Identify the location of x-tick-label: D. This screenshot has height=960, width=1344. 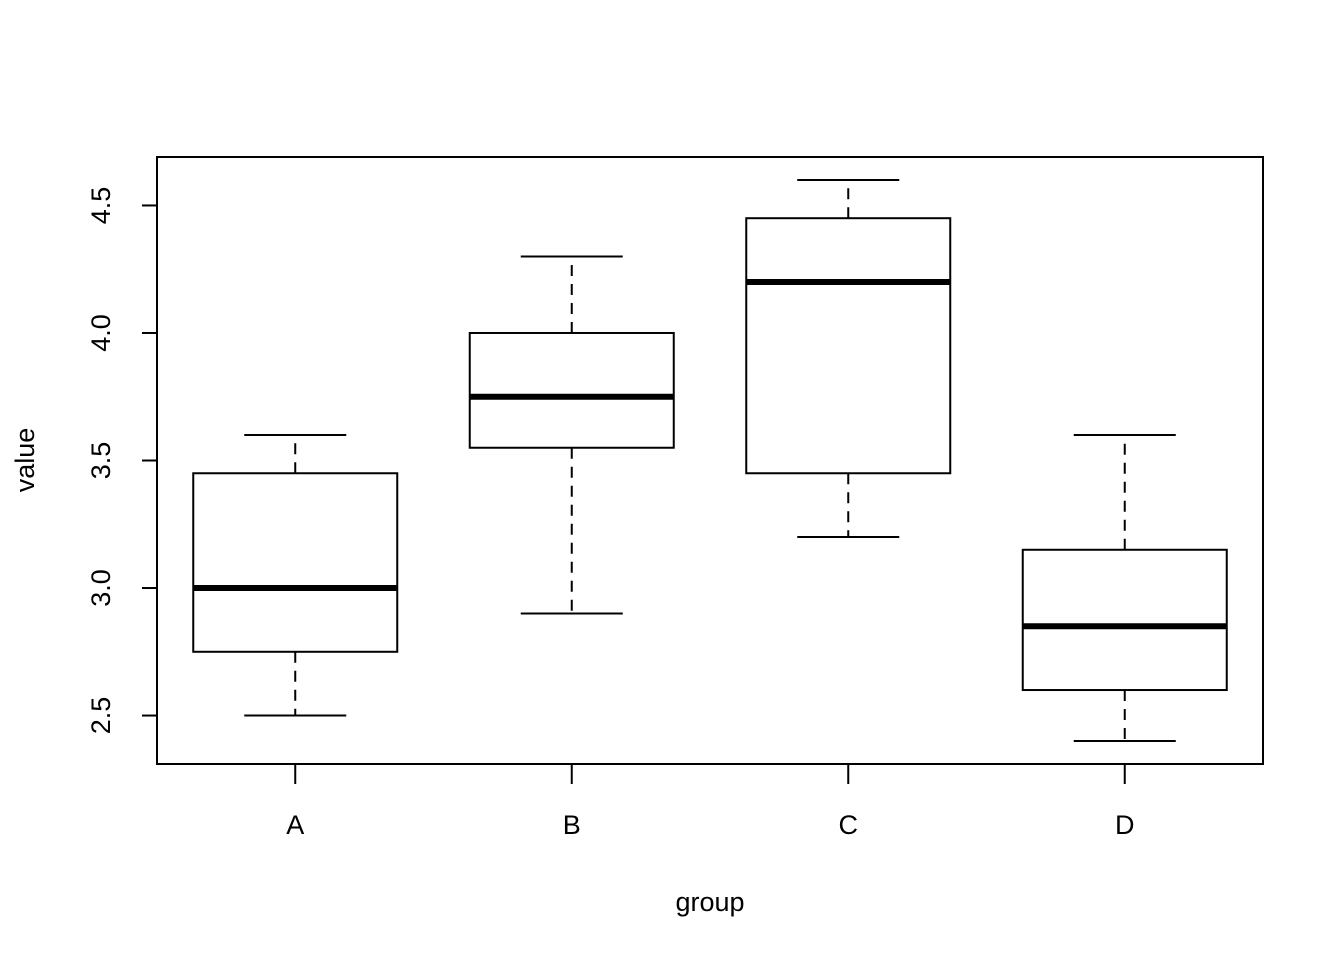
(1125, 825).